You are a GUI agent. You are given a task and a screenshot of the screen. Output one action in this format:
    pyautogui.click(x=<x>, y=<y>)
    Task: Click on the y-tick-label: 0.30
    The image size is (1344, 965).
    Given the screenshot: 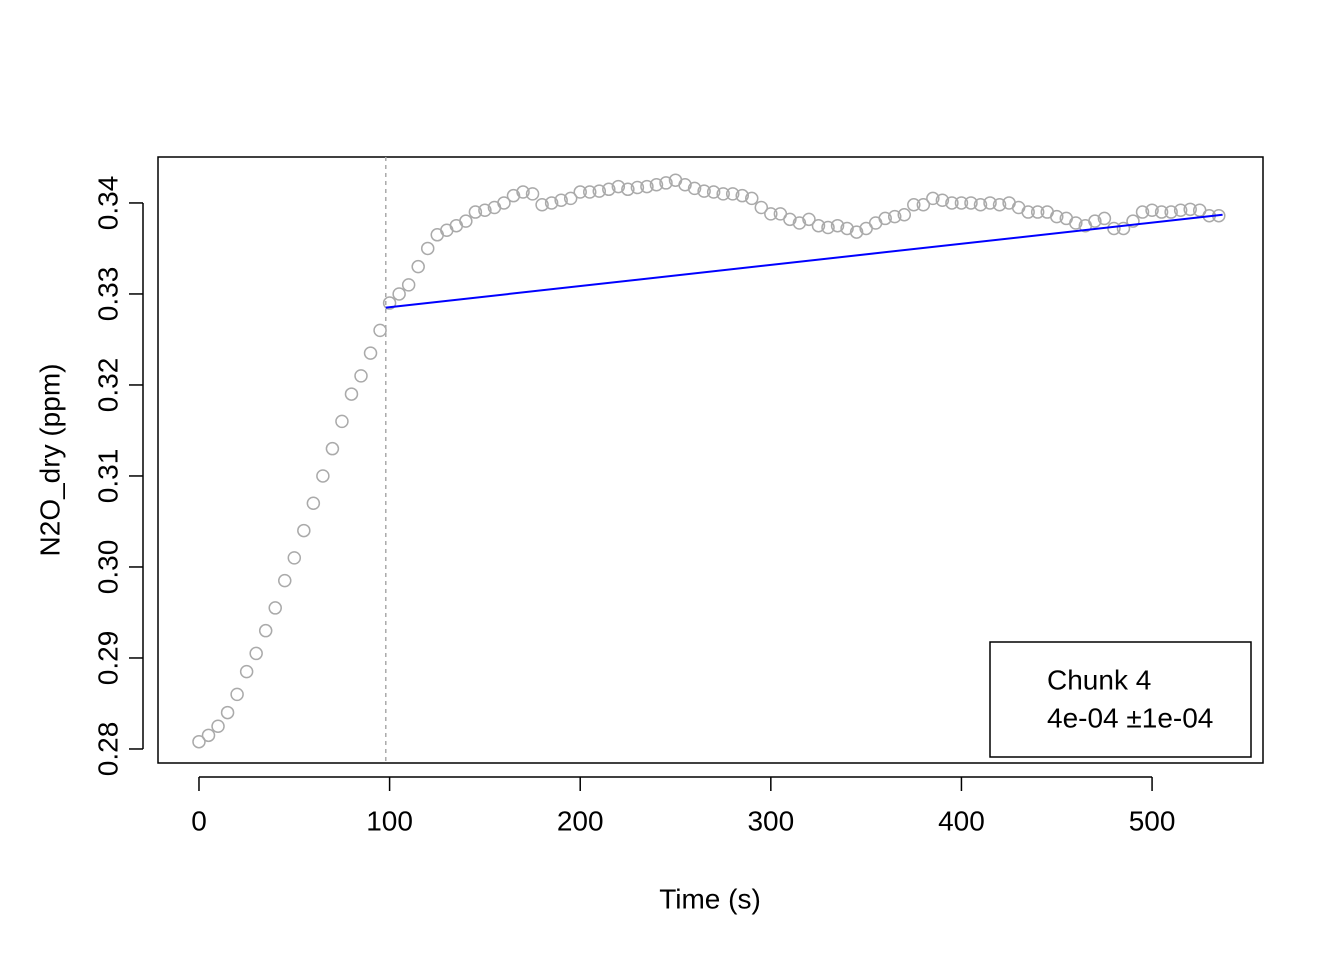 What is the action you would take?
    pyautogui.click(x=107, y=567)
    